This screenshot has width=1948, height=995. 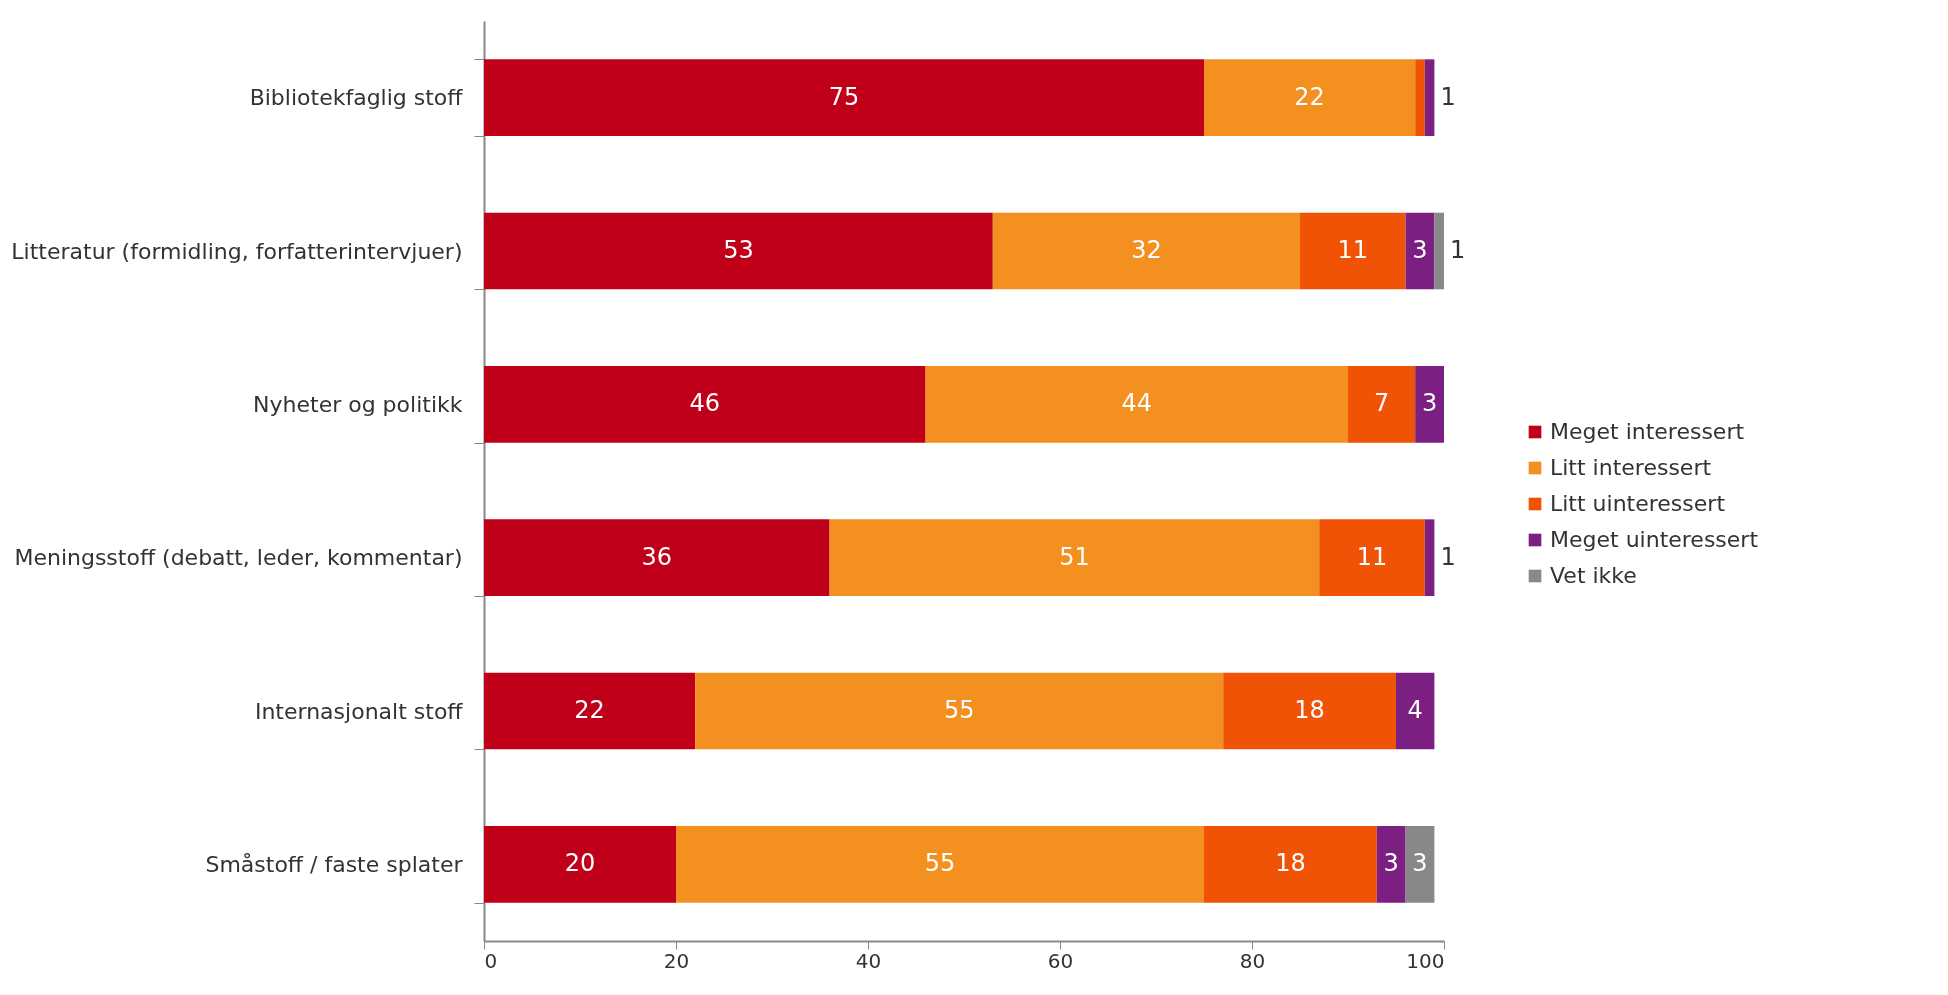 What do you see at coordinates (334, 864) in the screenshot?
I see `y-tick-label: Småstoff / faste splater` at bounding box center [334, 864].